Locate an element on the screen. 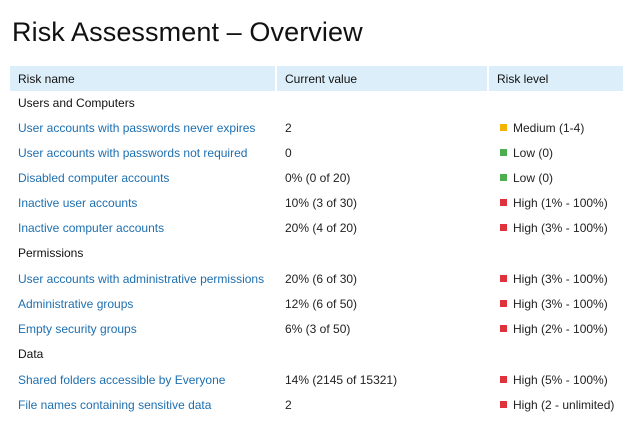  risk-name-cell: Inactive computer accounts is located at coordinates (143, 227).